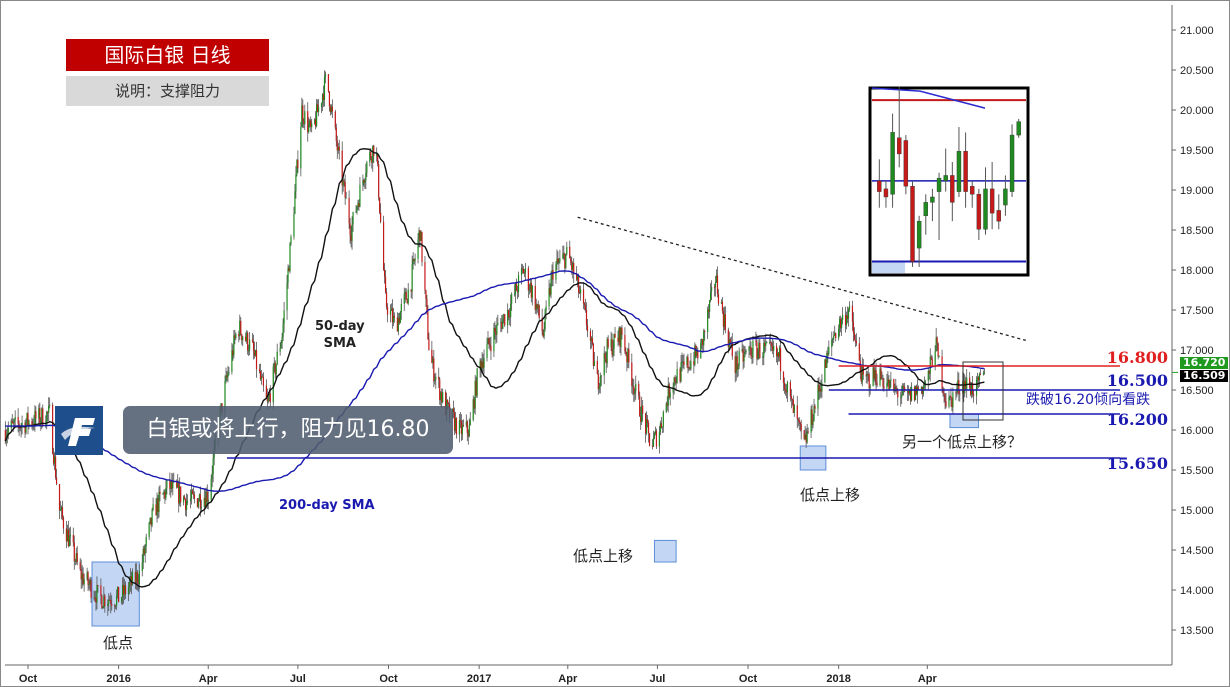  Describe the element at coordinates (298, 679) in the screenshot. I see `x-tick-label: Jul` at that location.